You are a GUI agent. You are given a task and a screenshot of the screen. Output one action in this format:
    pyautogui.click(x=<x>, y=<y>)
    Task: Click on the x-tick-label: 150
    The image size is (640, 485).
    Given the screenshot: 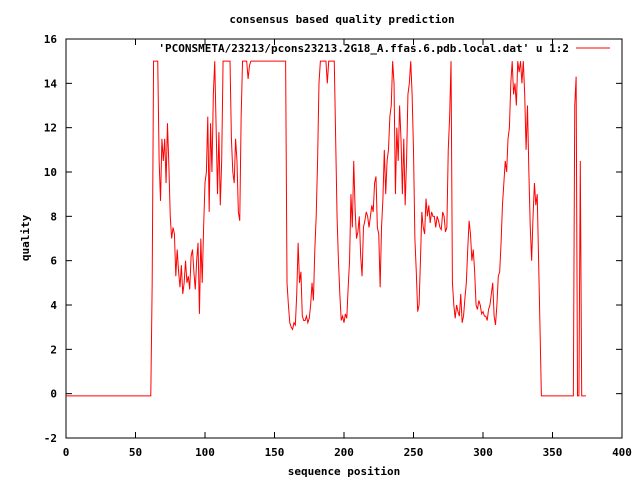 What is the action you would take?
    pyautogui.click(x=275, y=452)
    